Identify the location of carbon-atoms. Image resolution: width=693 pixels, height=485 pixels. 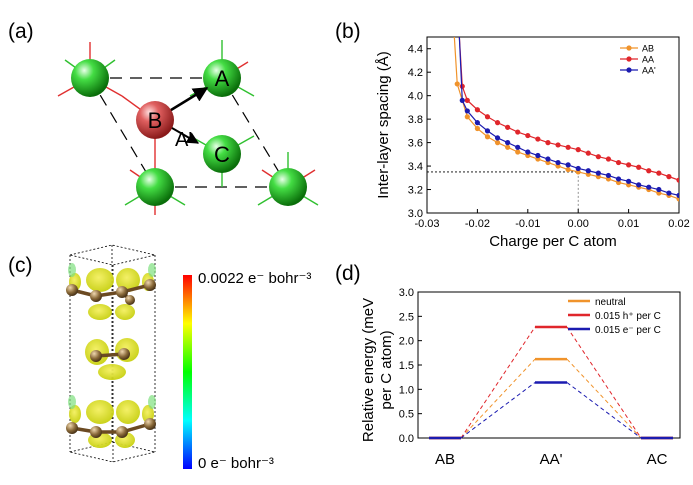
(111, 358).